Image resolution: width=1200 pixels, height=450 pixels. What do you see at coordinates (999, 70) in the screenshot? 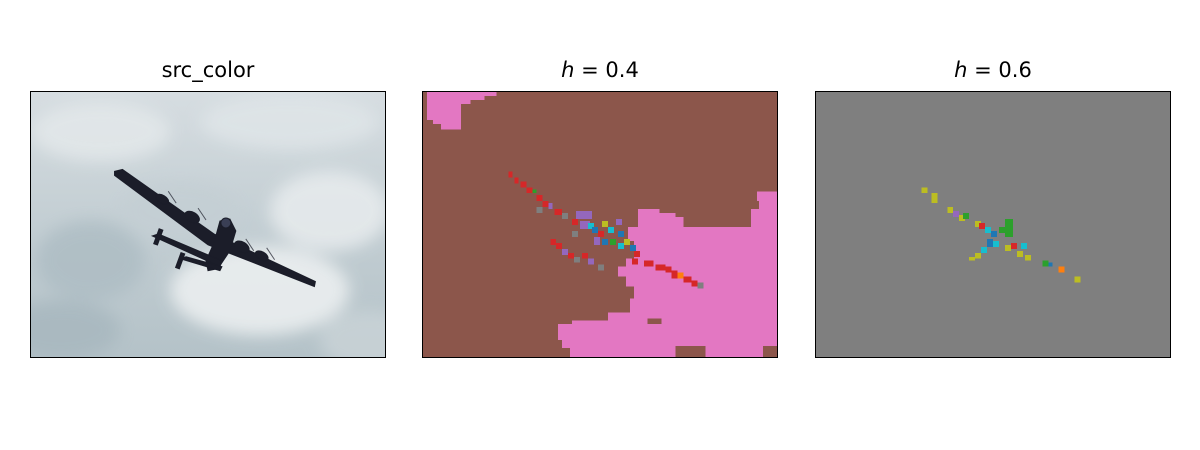
I see `panel-title-h06-value: = 0.6` at bounding box center [999, 70].